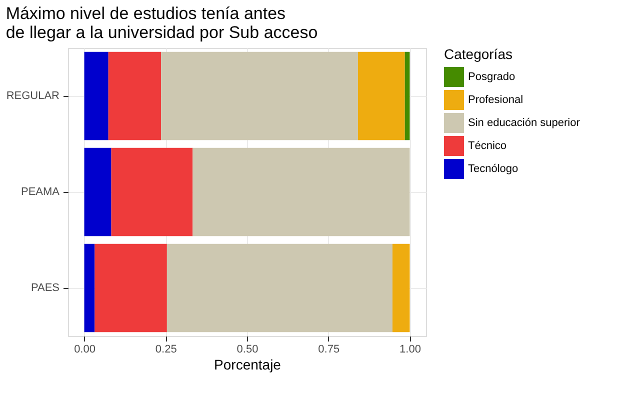  What do you see at coordinates (247, 350) in the screenshot?
I see `x-tick-label: 0.50` at bounding box center [247, 350].